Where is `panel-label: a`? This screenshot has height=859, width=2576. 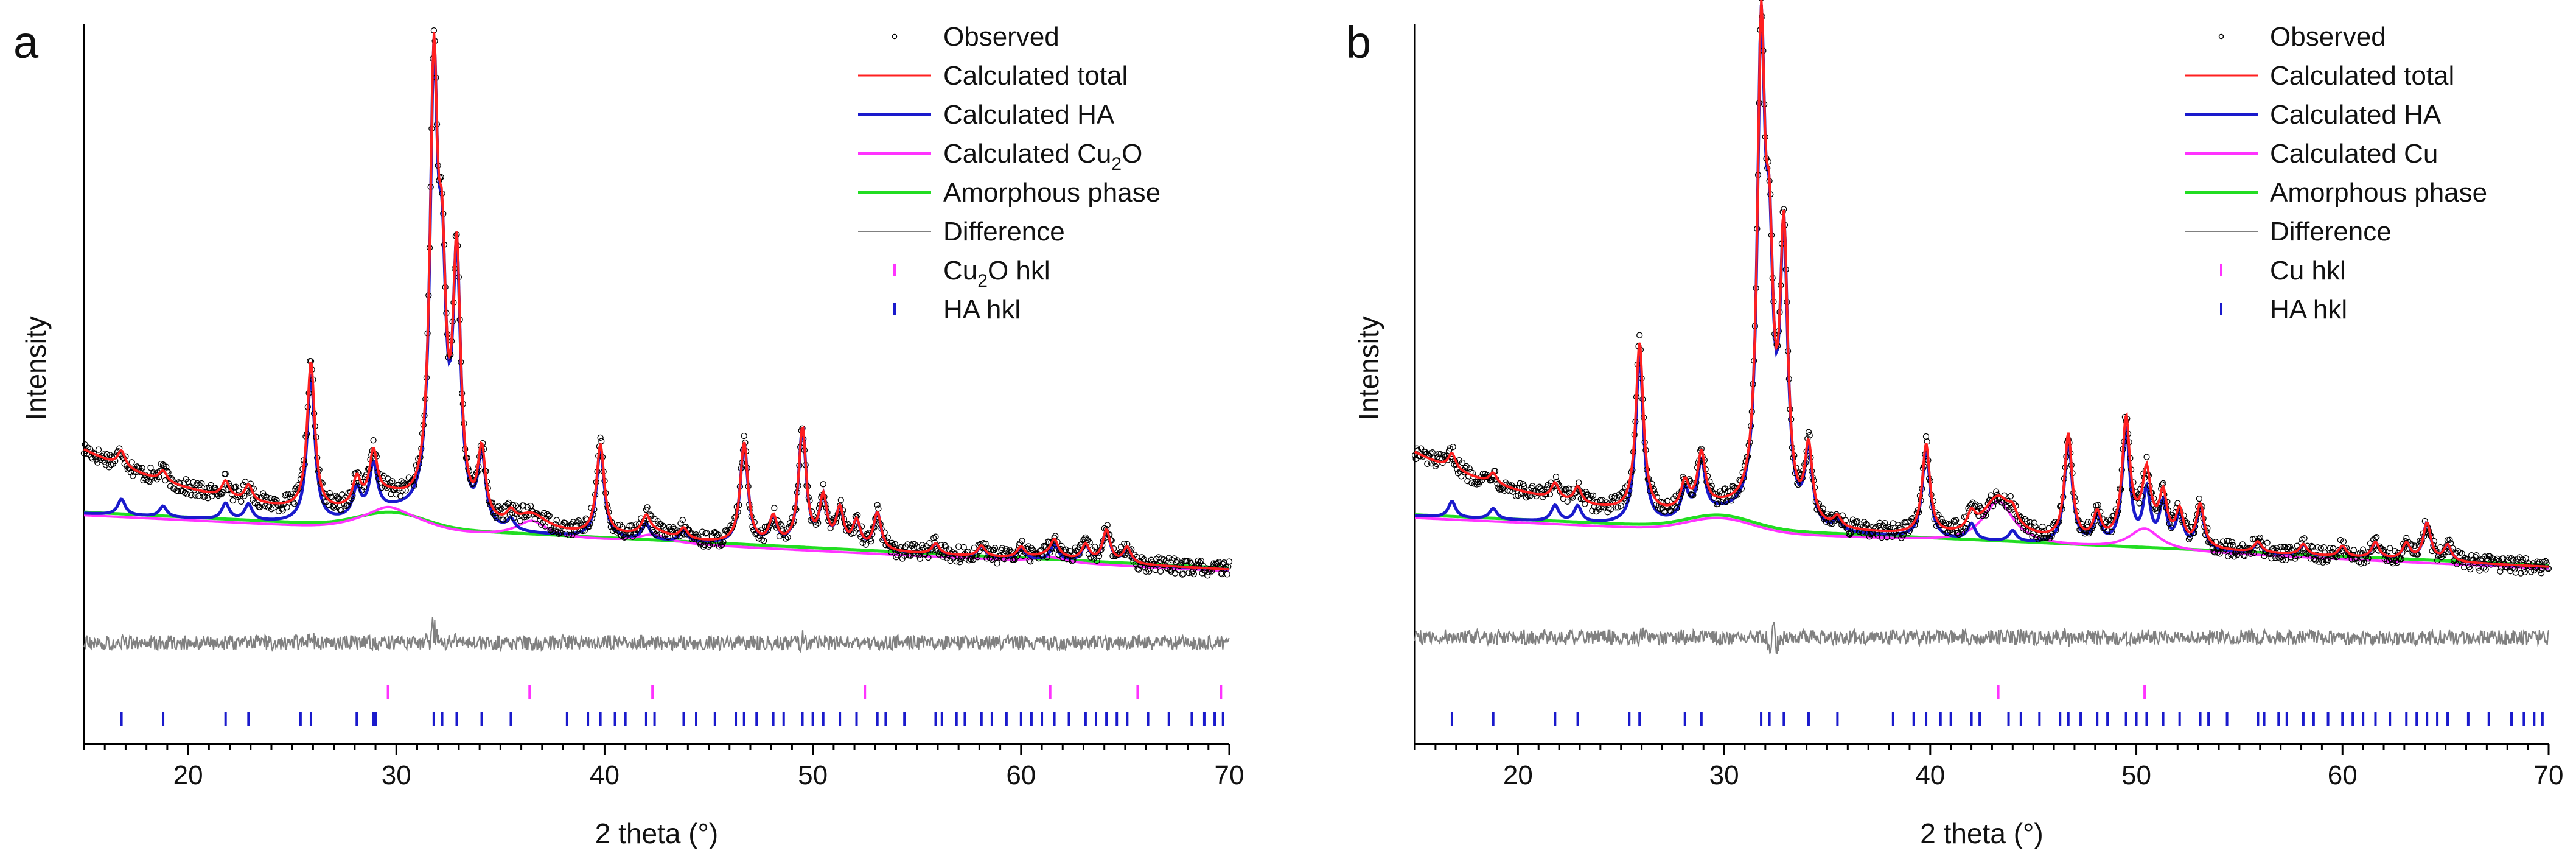 panel-label: a is located at coordinates (26, 42).